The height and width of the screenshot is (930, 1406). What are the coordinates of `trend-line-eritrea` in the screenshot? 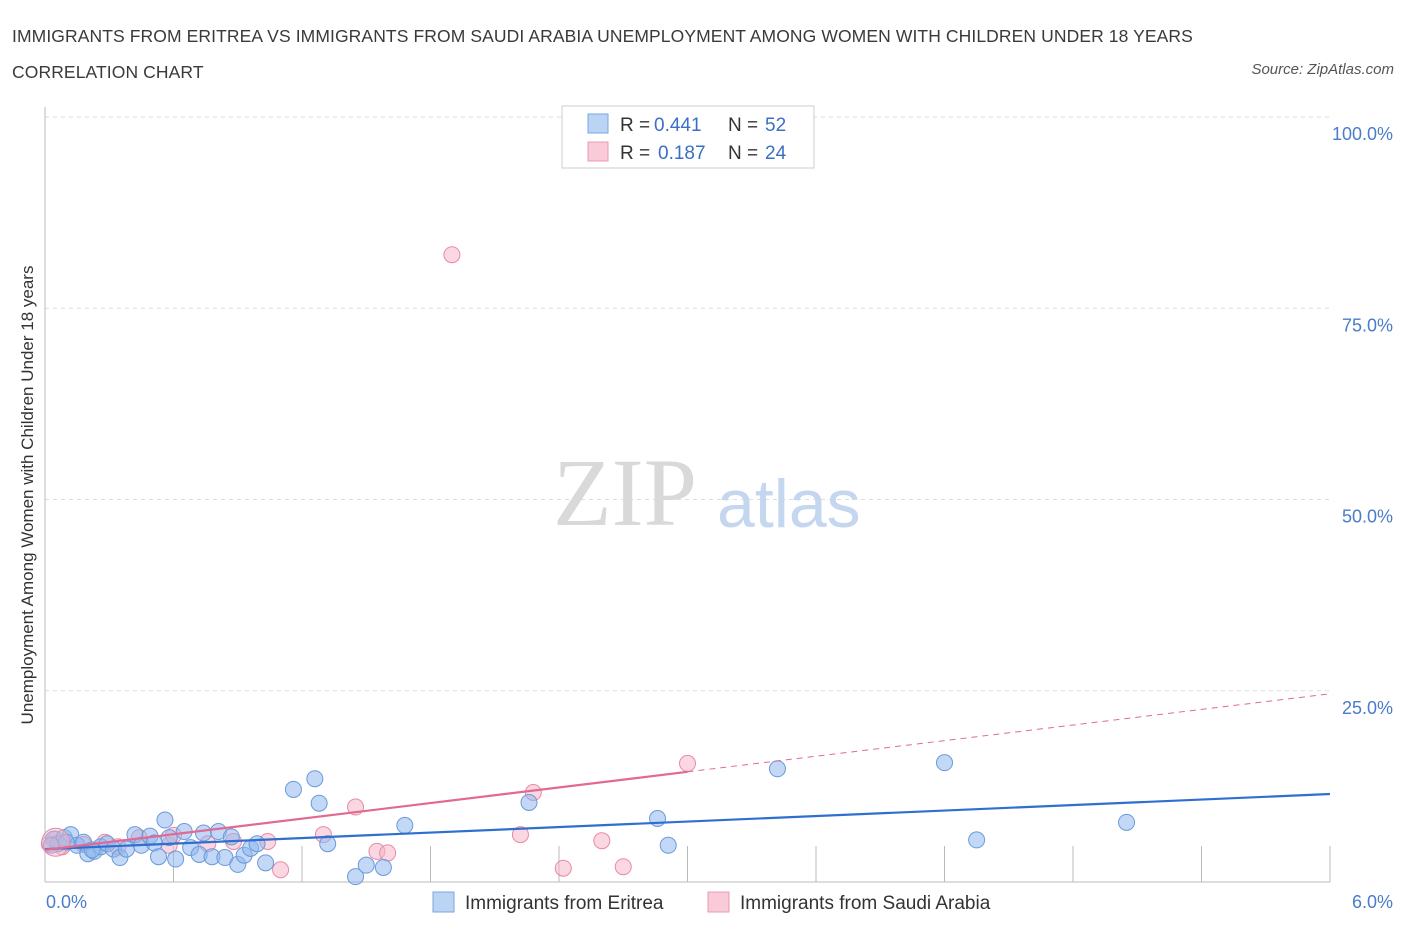 It's located at (687, 821).